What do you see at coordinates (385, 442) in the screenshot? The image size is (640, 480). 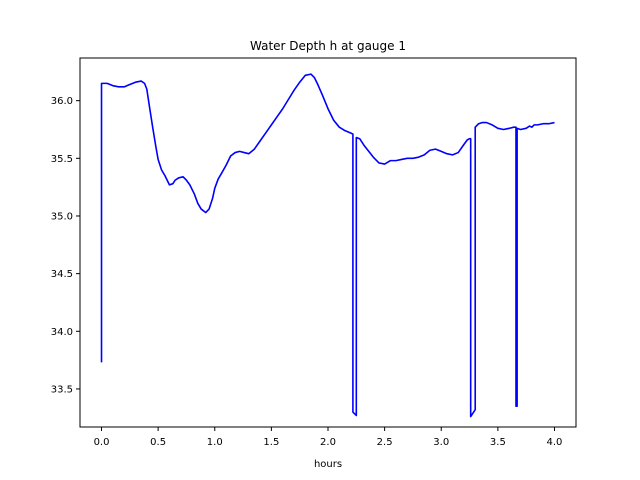 I see `x-tick-label: 2.5` at bounding box center [385, 442].